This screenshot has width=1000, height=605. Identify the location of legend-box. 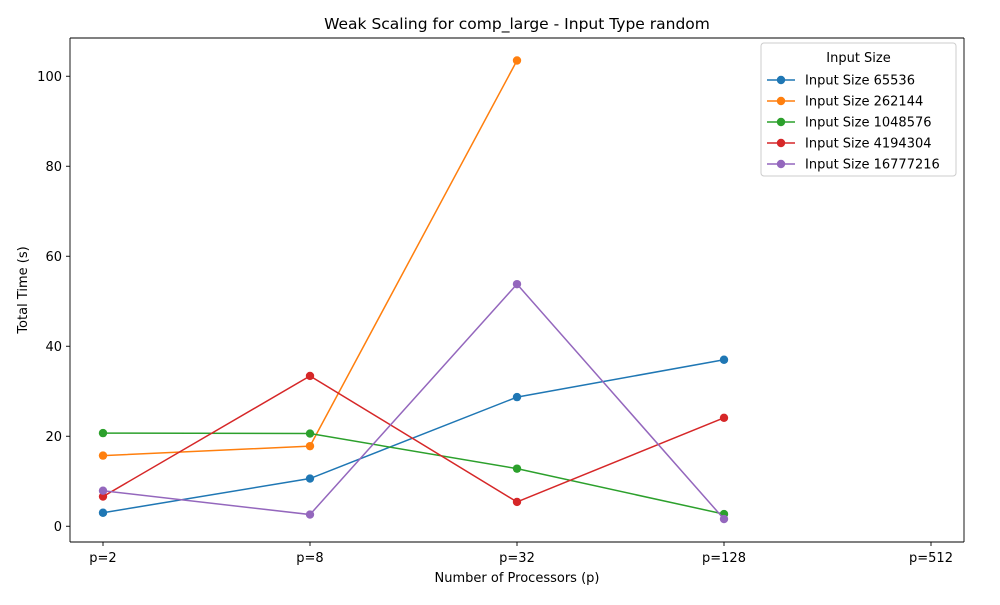
(858, 109).